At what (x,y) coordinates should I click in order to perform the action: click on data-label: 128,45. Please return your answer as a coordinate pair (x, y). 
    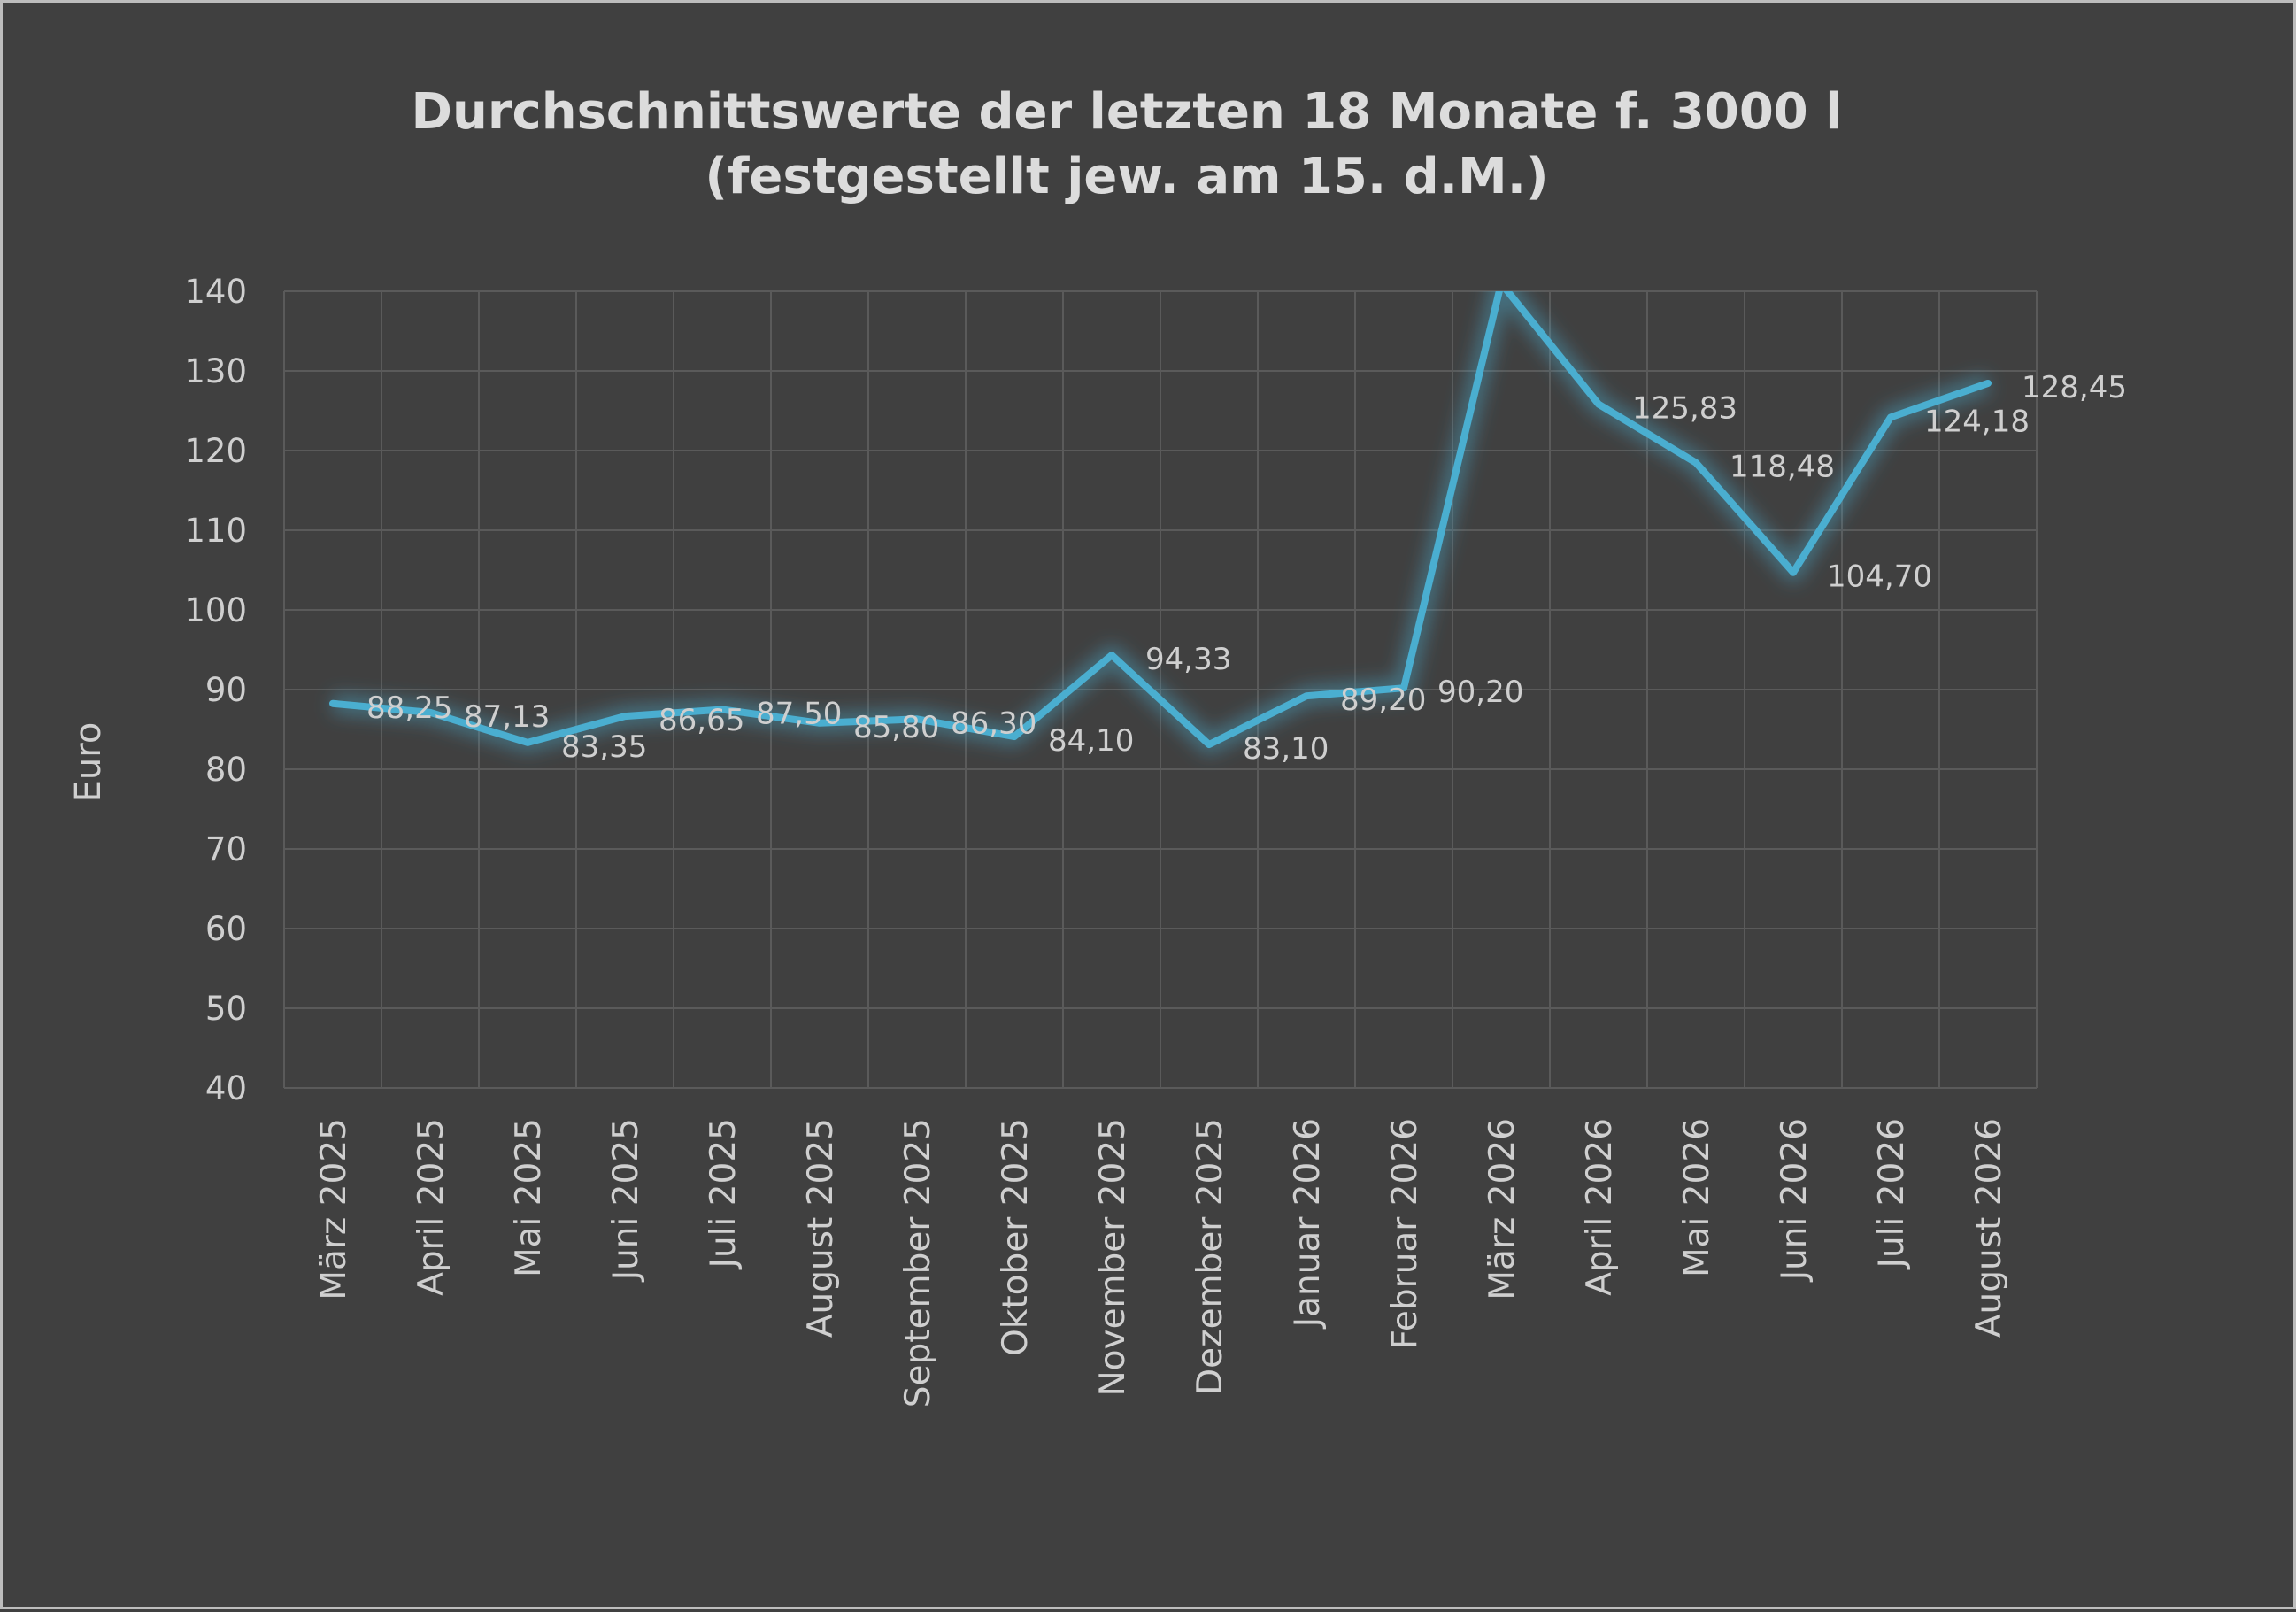
    Looking at the image, I should click on (2074, 387).